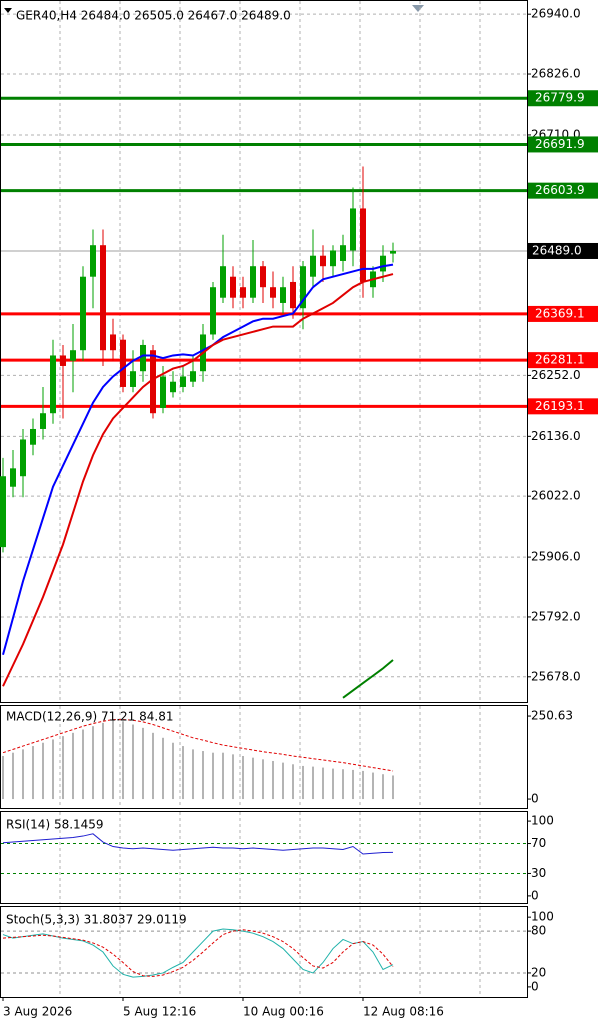 The image size is (600, 1021). What do you see at coordinates (556, 557) in the screenshot?
I see `y-tick-label: 25906.0` at bounding box center [556, 557].